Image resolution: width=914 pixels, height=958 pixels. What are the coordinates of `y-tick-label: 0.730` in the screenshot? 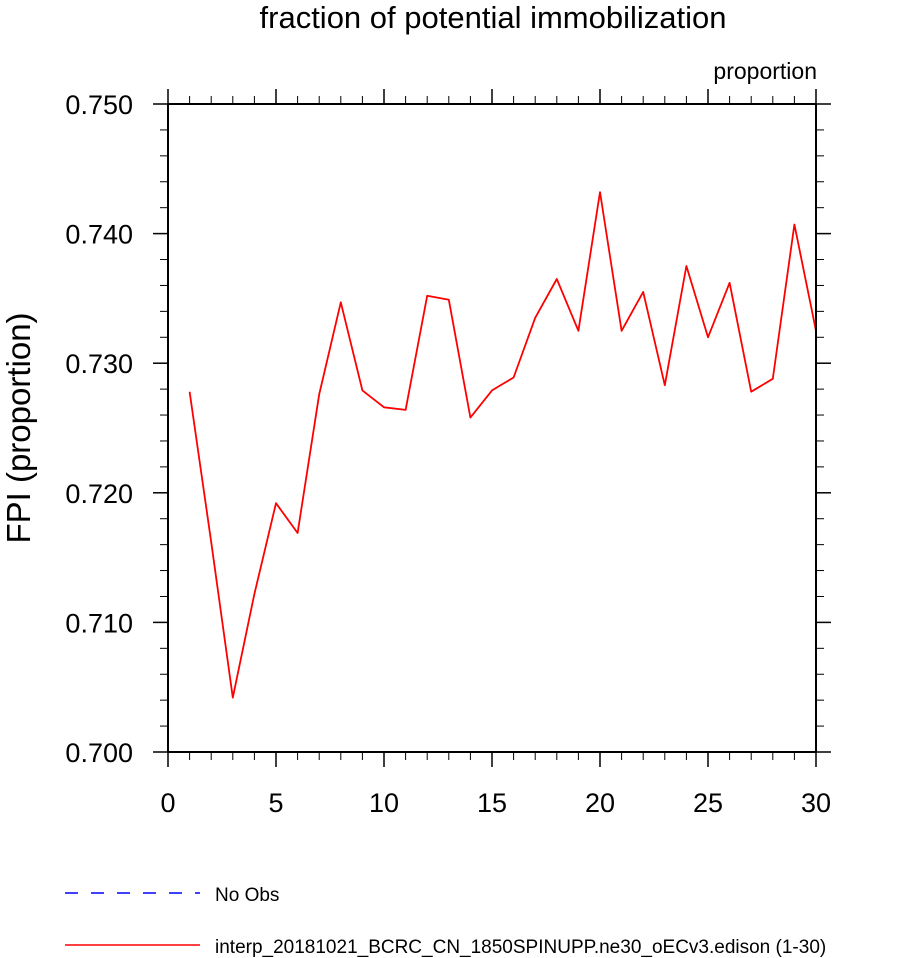 It's located at (99, 364).